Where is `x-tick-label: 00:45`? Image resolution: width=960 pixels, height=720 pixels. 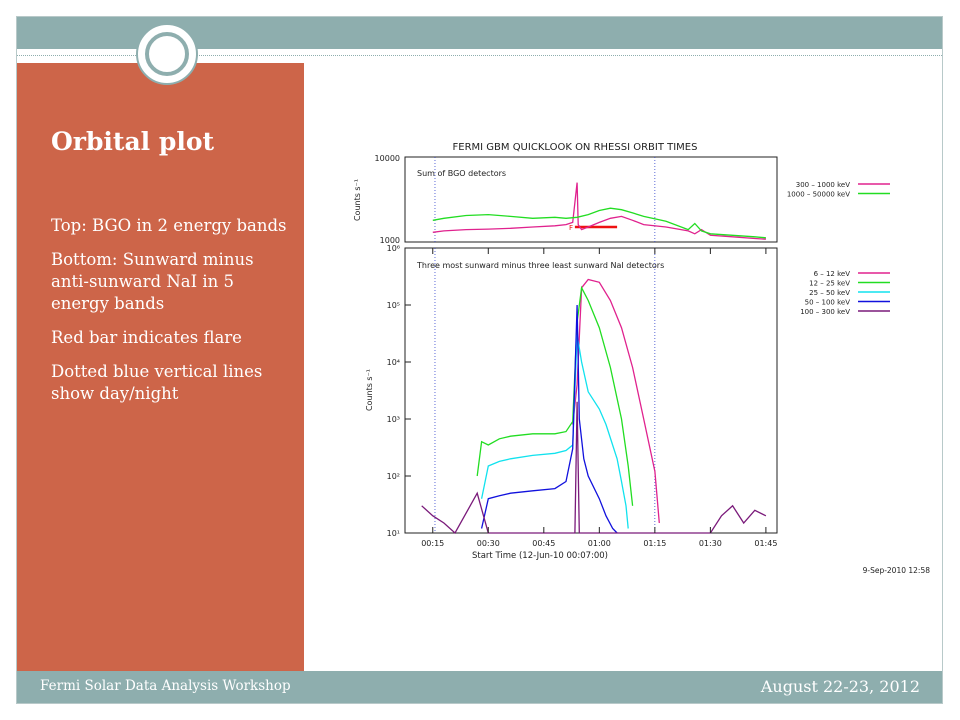 x-tick-label: 00:45 is located at coordinates (543, 543).